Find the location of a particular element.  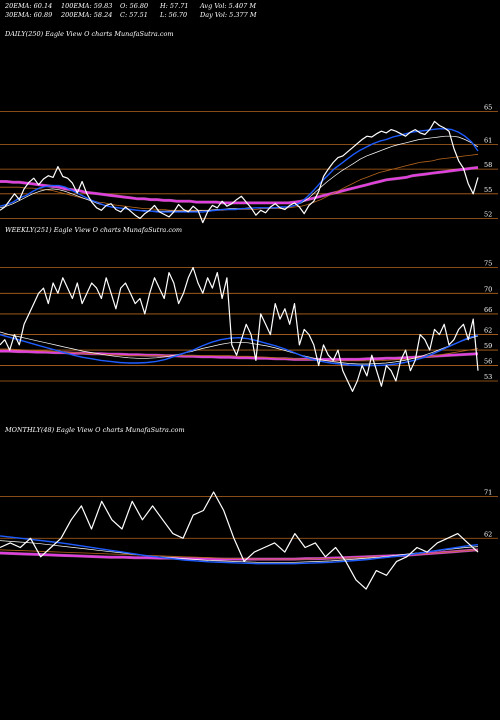

weekly-ema20-line is located at coordinates (239, 350).